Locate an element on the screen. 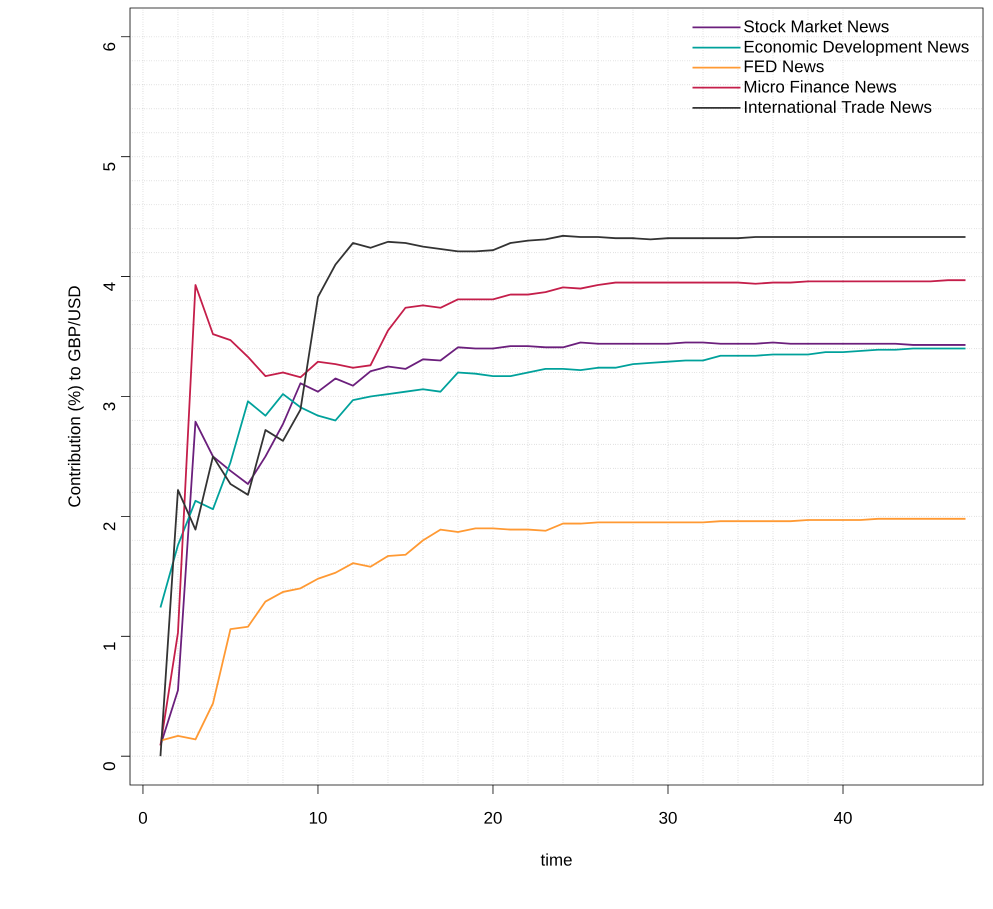  x-tick-label: 40 is located at coordinates (843, 818).